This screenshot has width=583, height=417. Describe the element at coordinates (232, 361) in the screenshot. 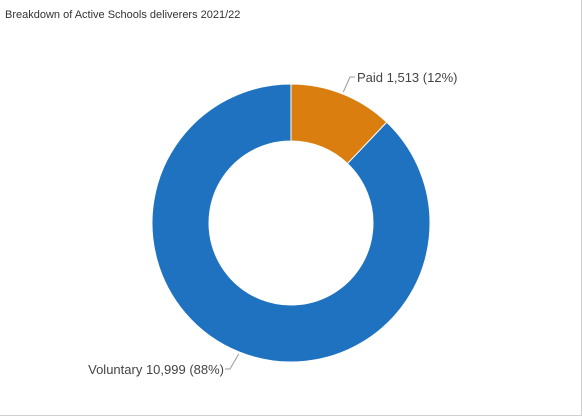

I see `leader-line-voluntary` at that location.